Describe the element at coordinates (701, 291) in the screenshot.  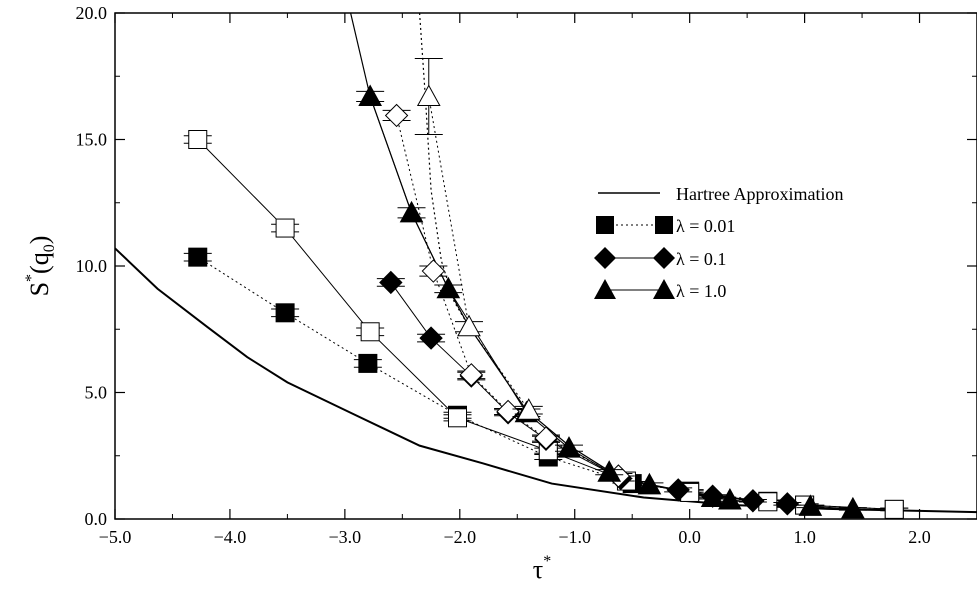
I see `legend-label-lambda-1-0: λ = 1.0` at that location.